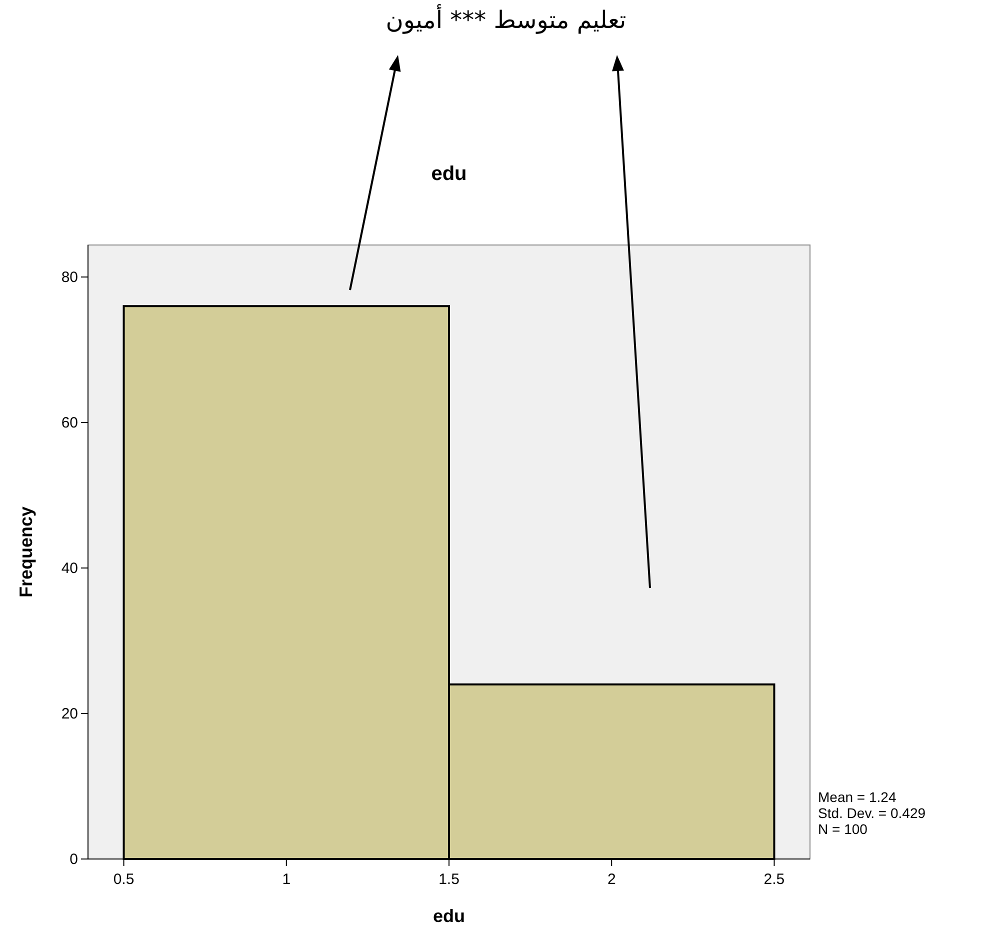  Describe the element at coordinates (69, 569) in the screenshot. I see `y-tick-label: 40` at that location.